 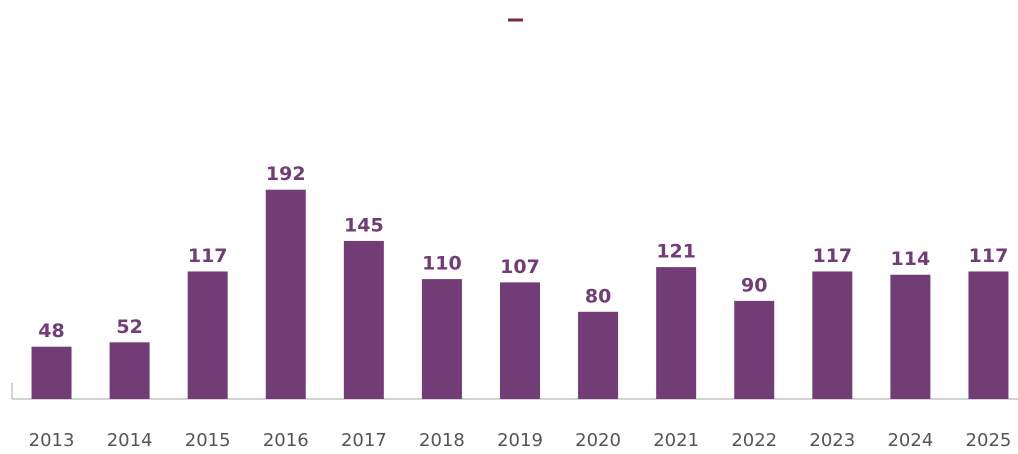 What do you see at coordinates (520, 440) in the screenshot?
I see `x-tick-label: 2019` at bounding box center [520, 440].